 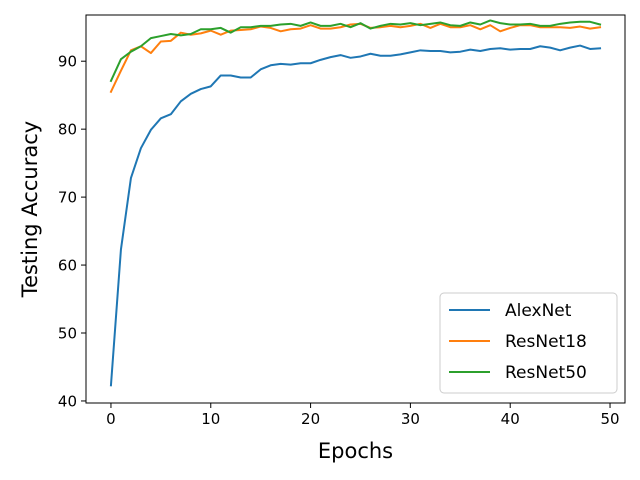 What do you see at coordinates (30, 209) in the screenshot?
I see `y-axis-label: Testing Accuracy` at bounding box center [30, 209].